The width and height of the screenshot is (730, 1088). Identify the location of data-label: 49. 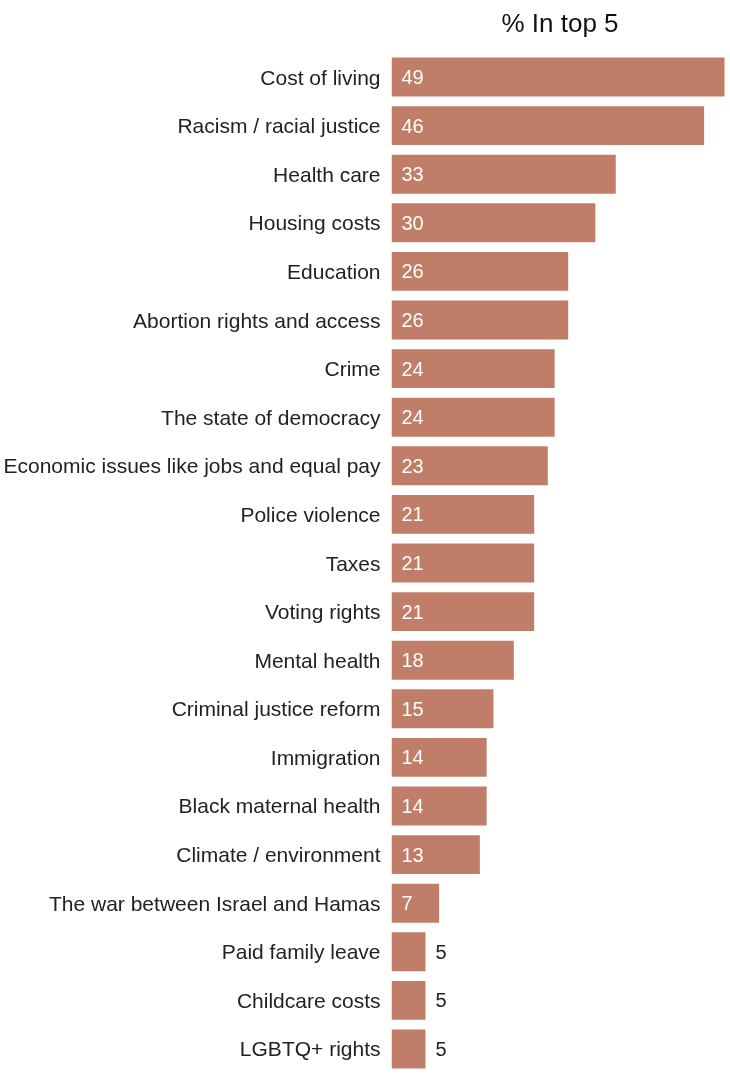
(412, 77).